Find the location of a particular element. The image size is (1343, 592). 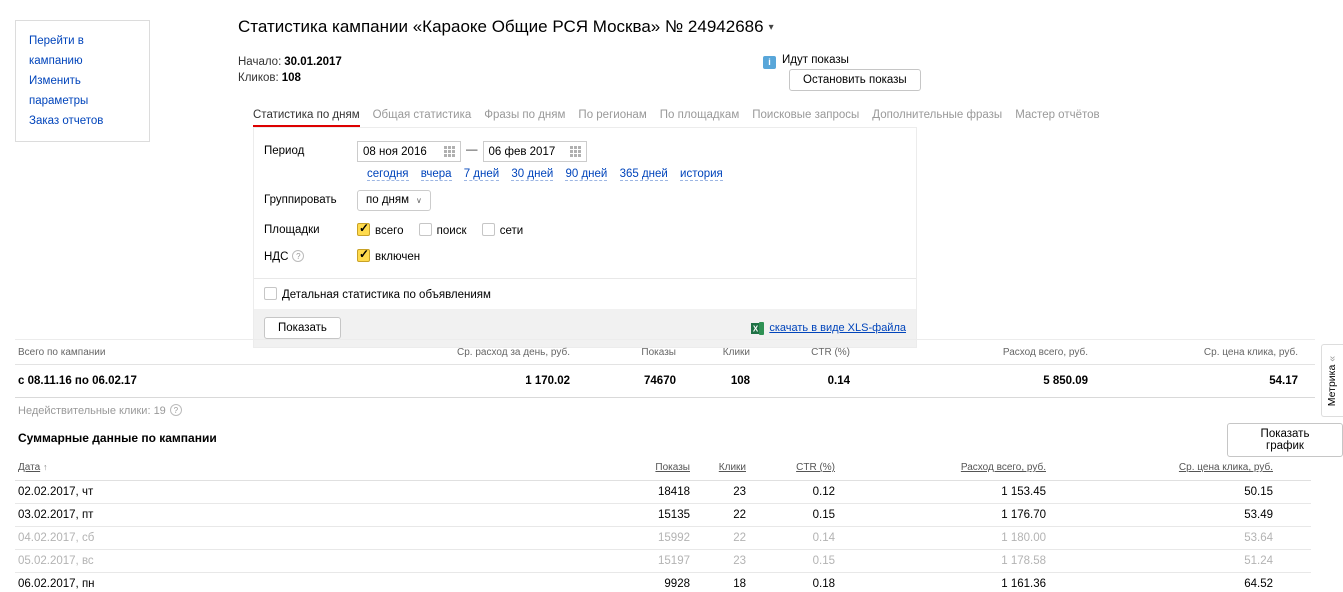

vat-row: НДС? включен is located at coordinates (585, 254).